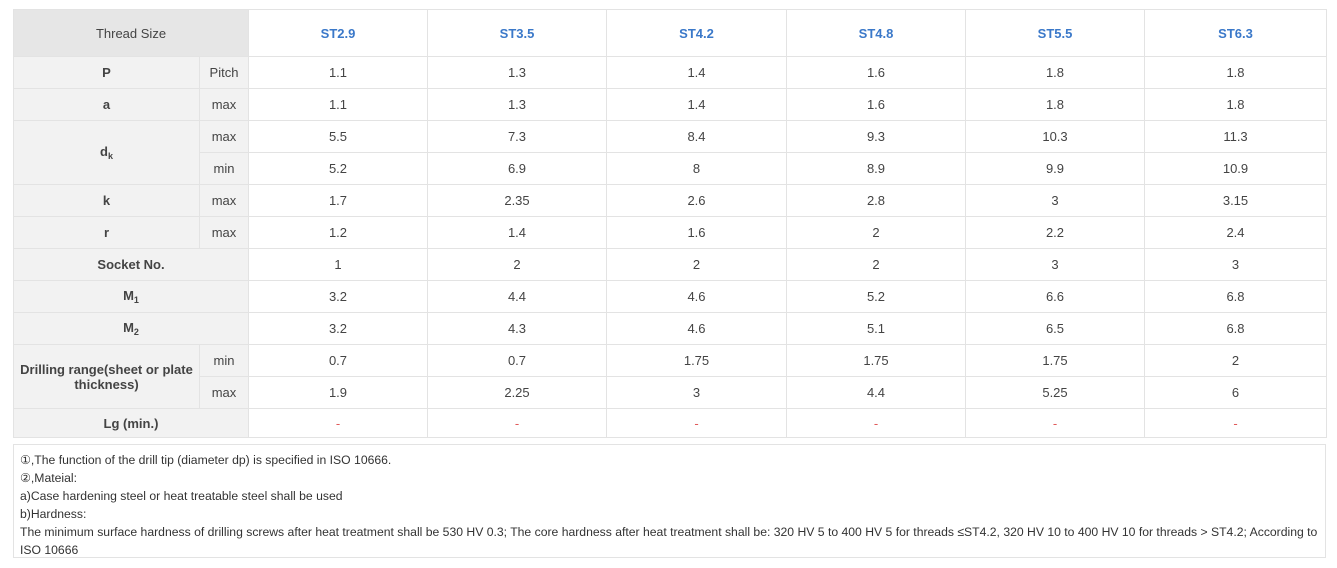 The image size is (1337, 568). What do you see at coordinates (696, 168) in the screenshot?
I see `value-dk-min-cell: 8` at bounding box center [696, 168].